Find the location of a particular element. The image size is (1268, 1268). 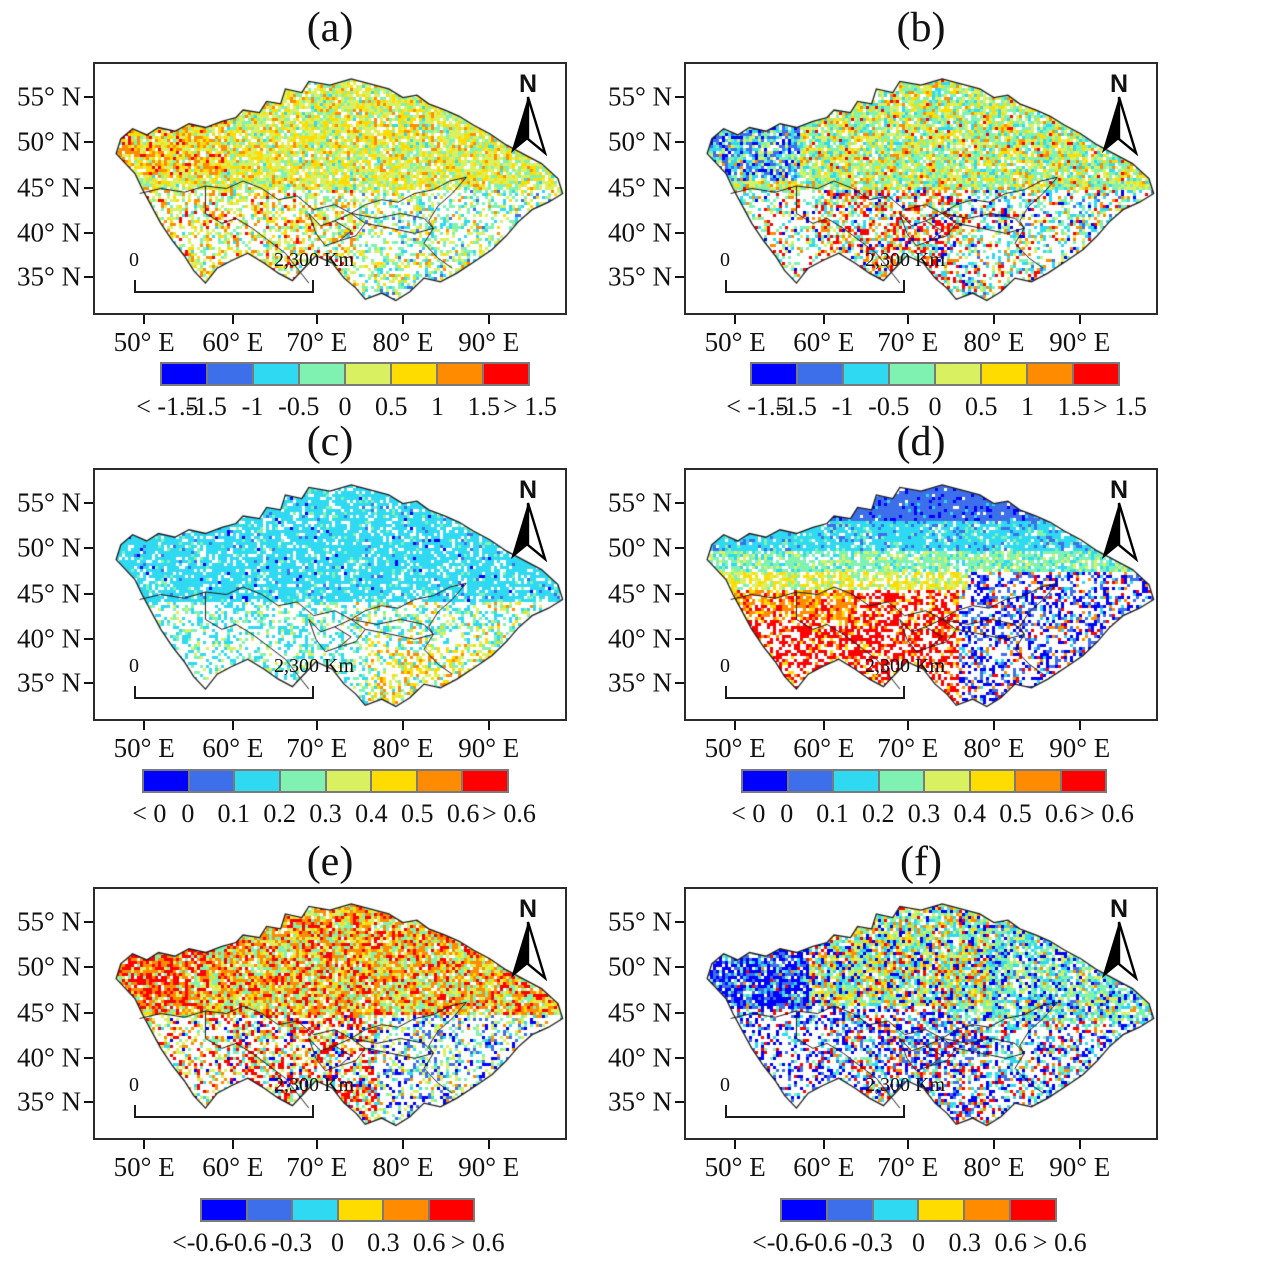

north-arrow-label: N is located at coordinates (1119, 84).